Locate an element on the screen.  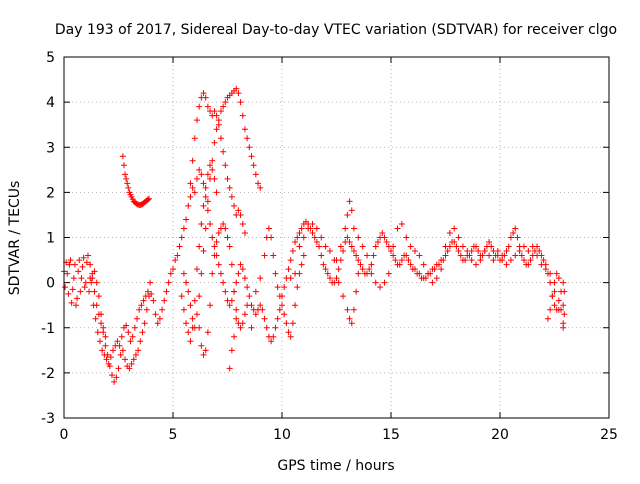
x-tick-label: 0 is located at coordinates (64, 435).